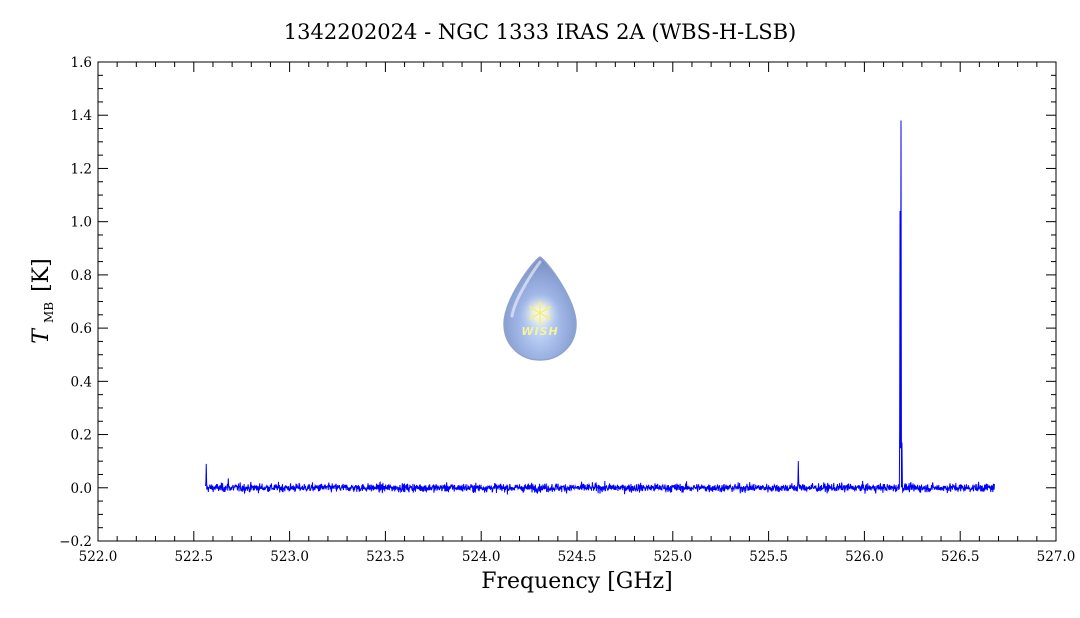 The image size is (1080, 618). Describe the element at coordinates (81, 116) in the screenshot. I see `y-tick-label: 1.4` at that location.